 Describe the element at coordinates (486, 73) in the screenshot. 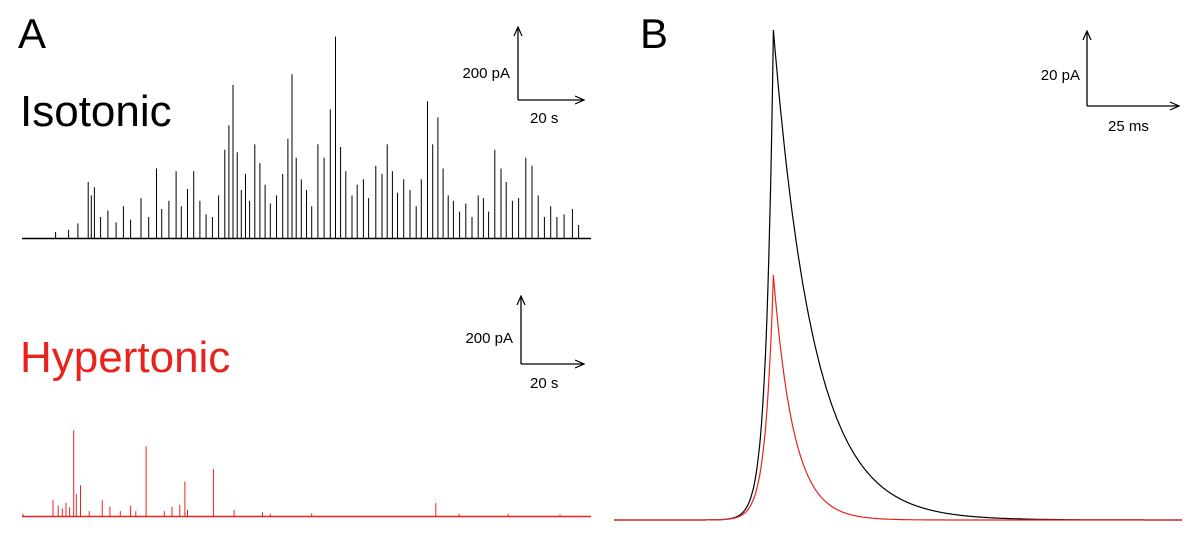

I see `scale-bar-top-y-label: 200 pA` at that location.